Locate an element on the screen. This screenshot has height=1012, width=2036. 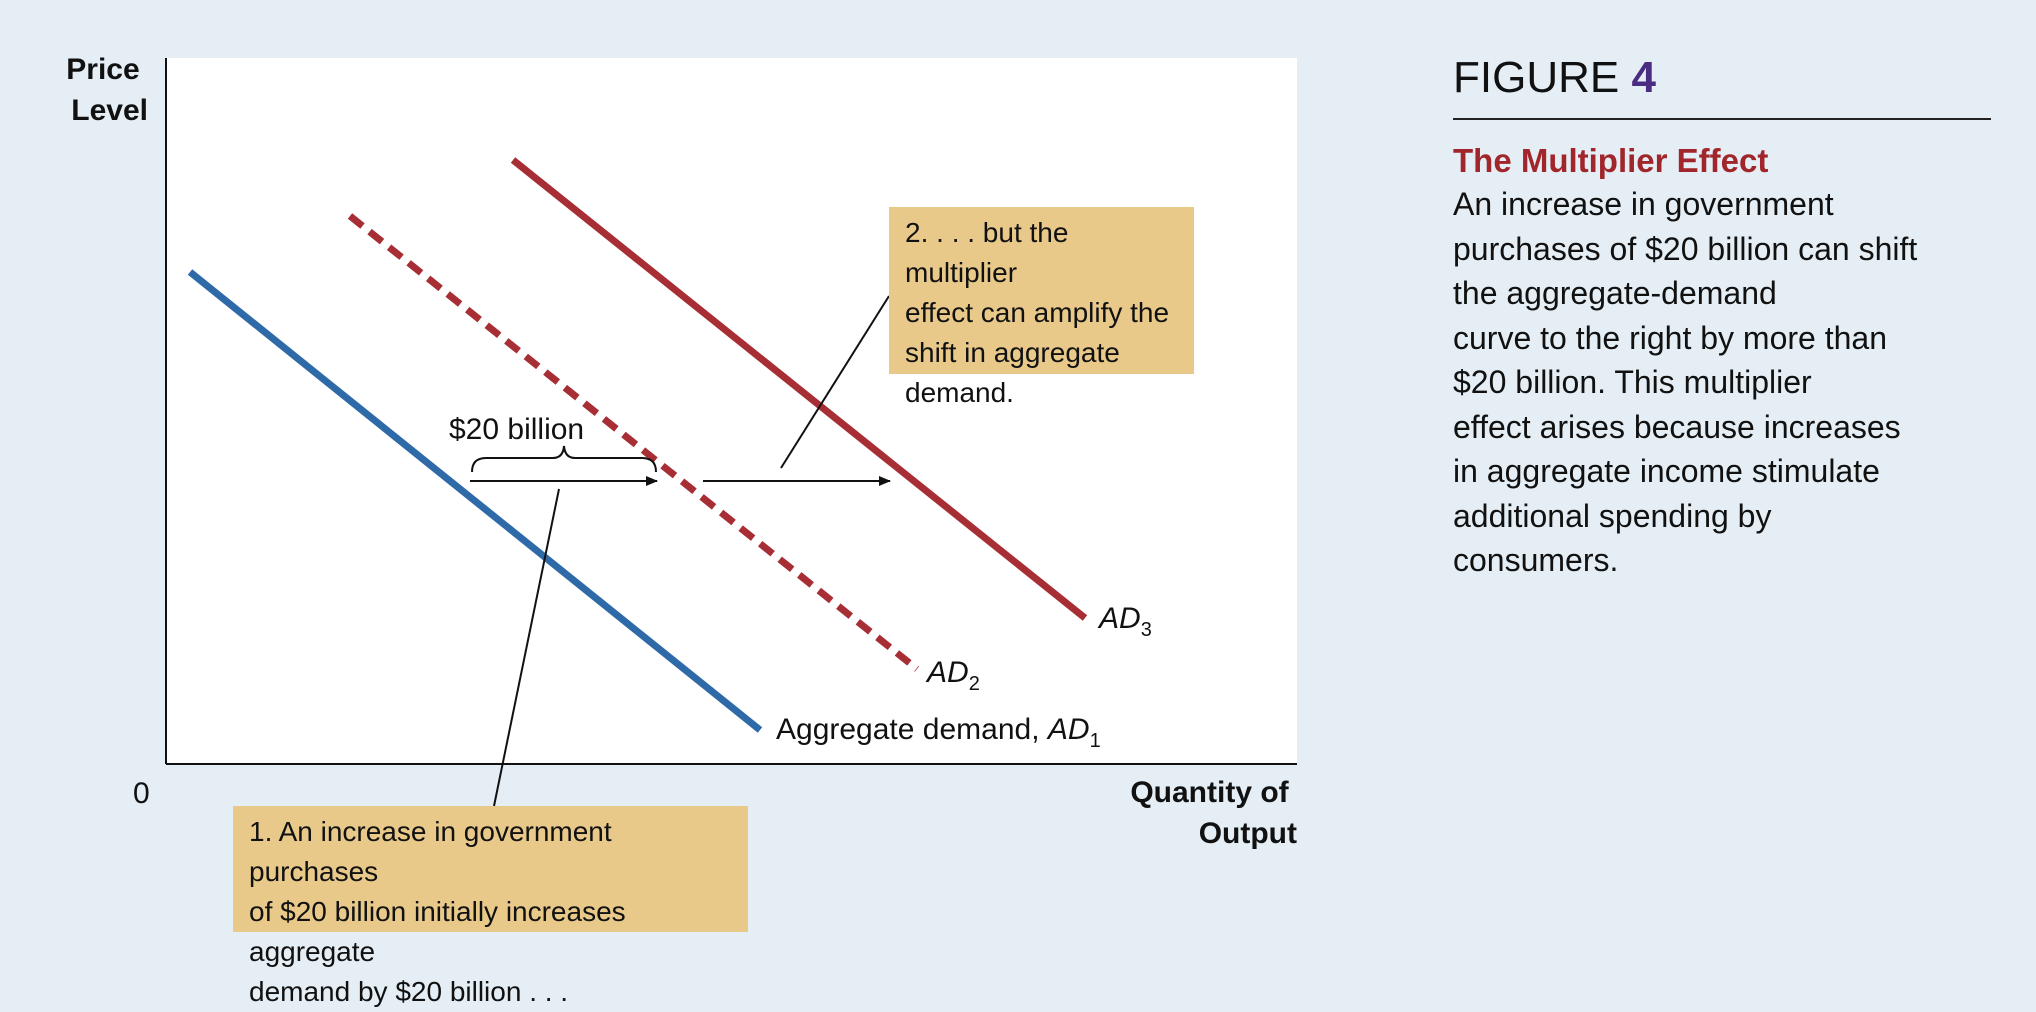
caption-line: effect arises because increases is located at coordinates (1677, 426).